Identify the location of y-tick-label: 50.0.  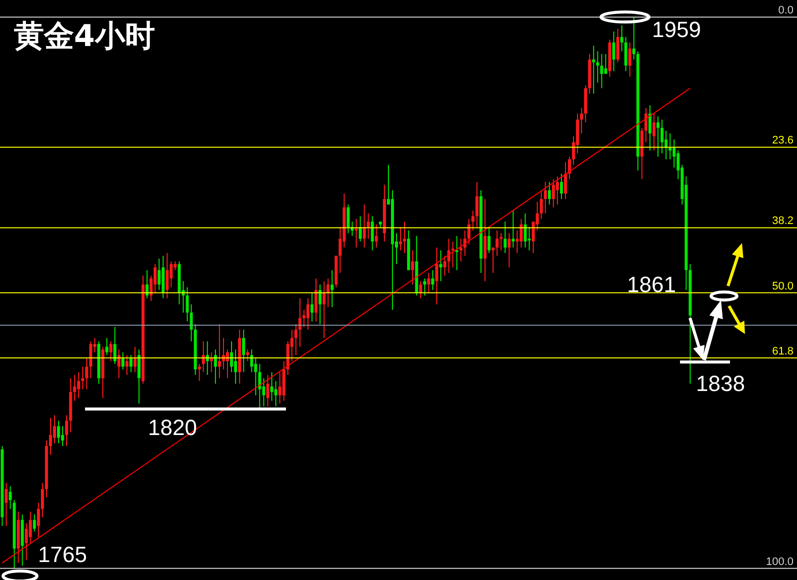
(783, 286).